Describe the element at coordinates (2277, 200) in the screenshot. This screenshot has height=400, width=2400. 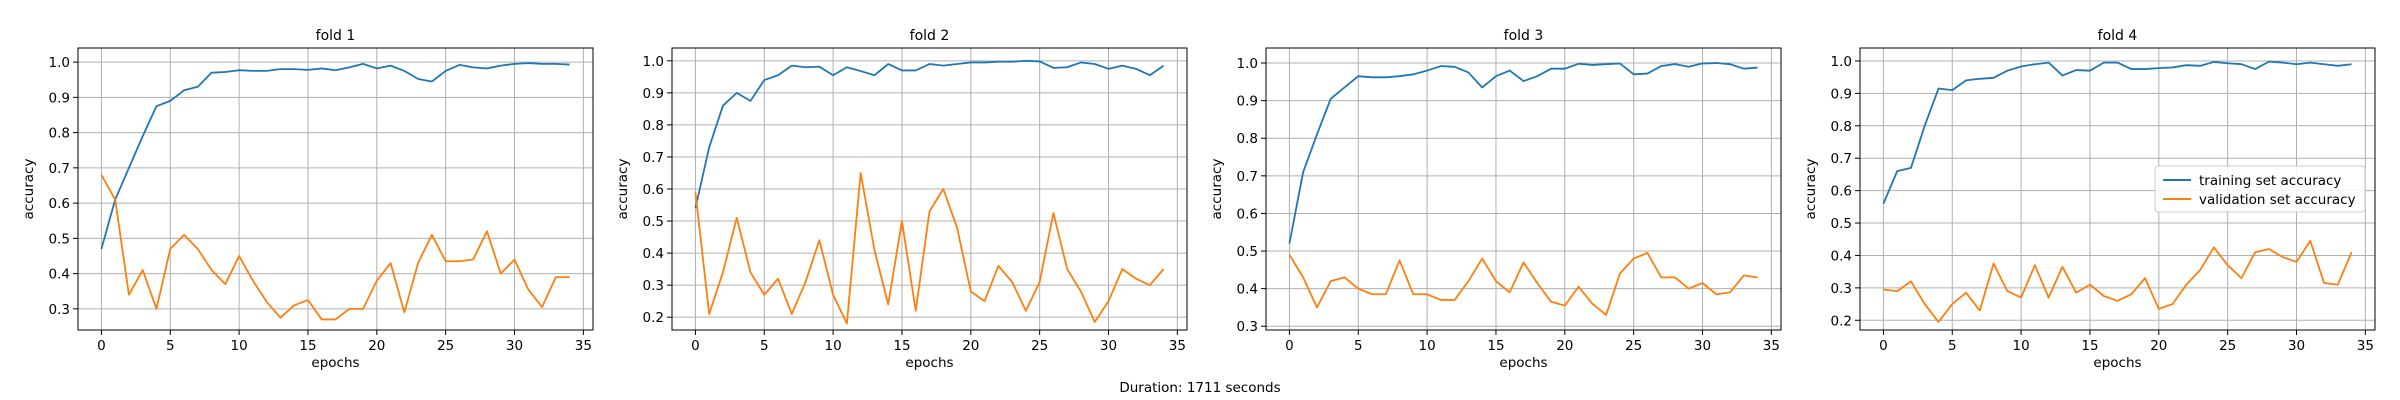
I see `legend-label-validation: validation set accuracy` at that location.